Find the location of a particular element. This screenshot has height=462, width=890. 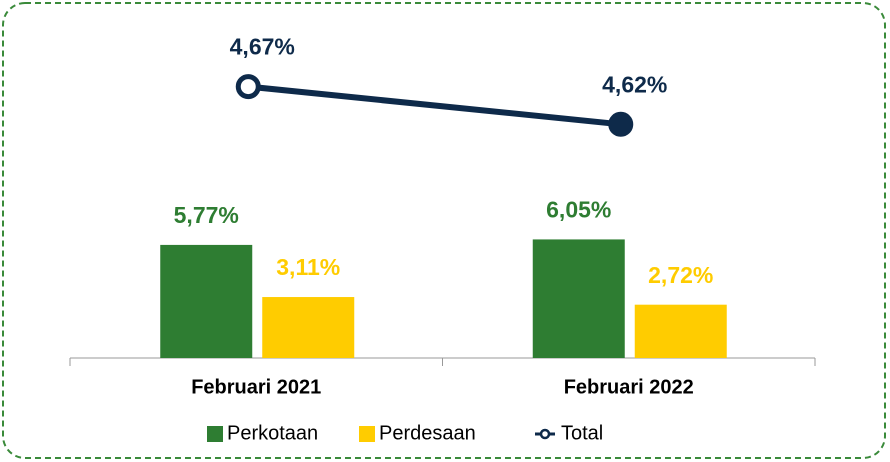

data-label: 5,77% is located at coordinates (206, 215).